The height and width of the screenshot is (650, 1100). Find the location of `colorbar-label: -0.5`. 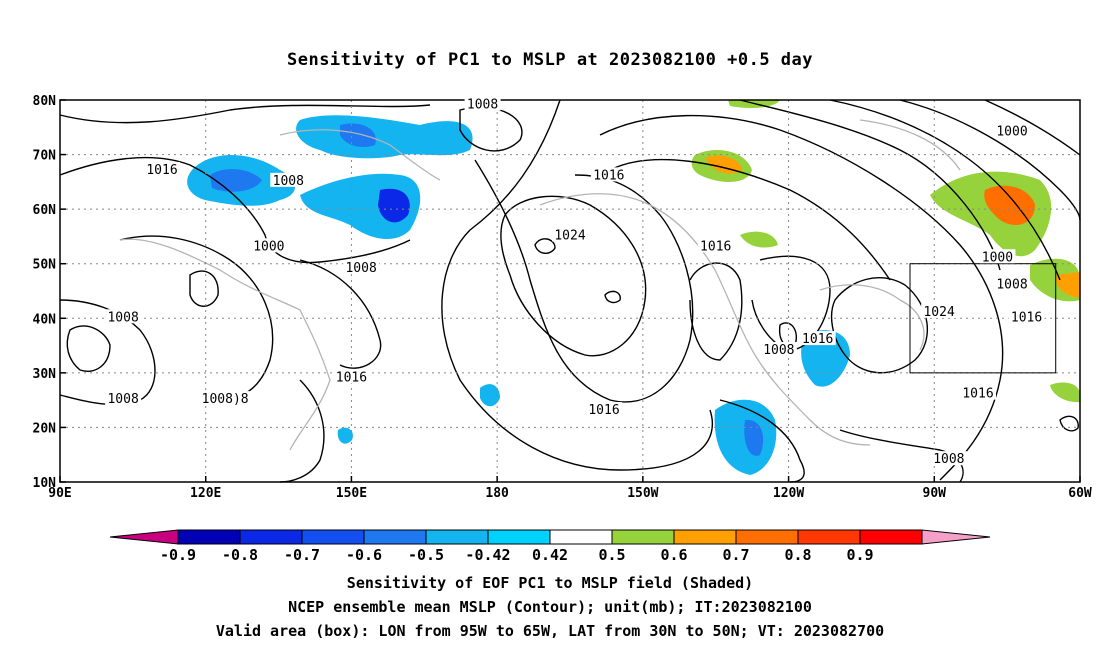

colorbar-label: -0.5 is located at coordinates (426, 555).